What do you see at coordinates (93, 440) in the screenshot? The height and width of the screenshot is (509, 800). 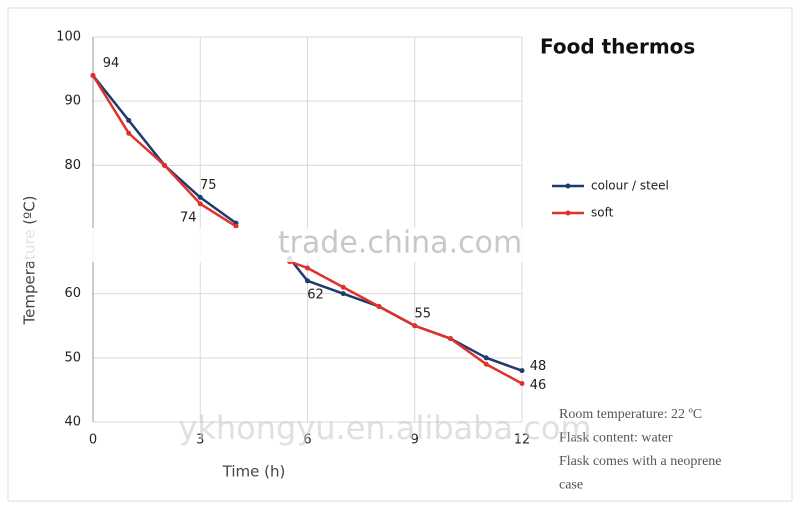 I see `x-tick-label: 0` at bounding box center [93, 440].